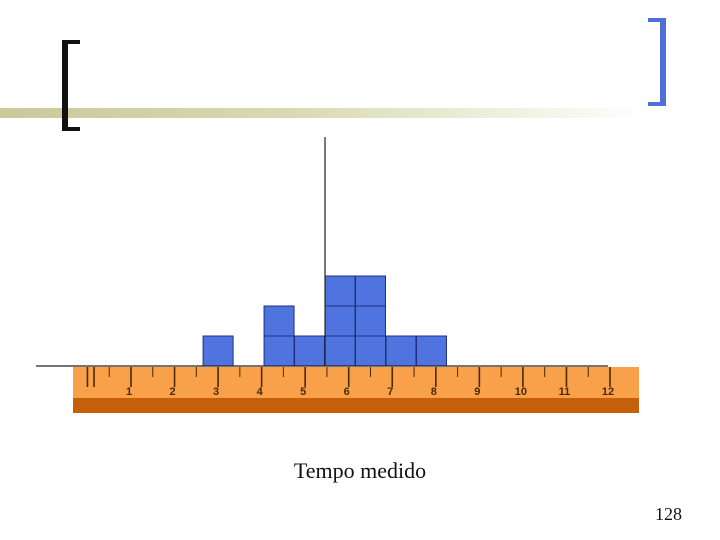 The image size is (720, 540). What do you see at coordinates (668, 514) in the screenshot?
I see `page-number: 128` at bounding box center [668, 514].